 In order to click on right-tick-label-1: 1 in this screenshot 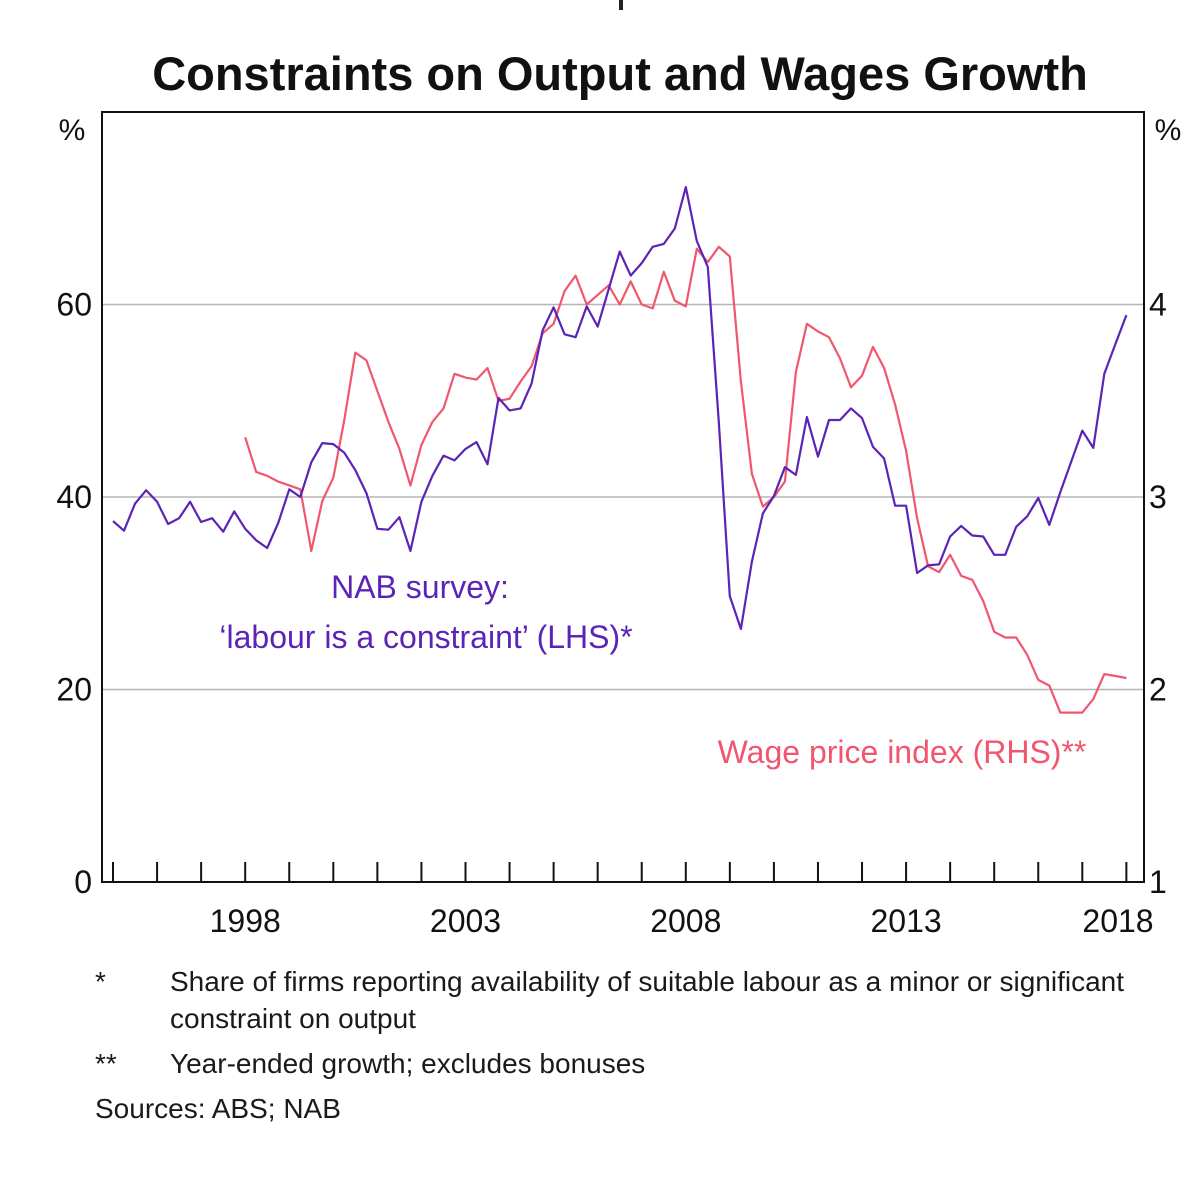, I will do `click(1158, 882)`.